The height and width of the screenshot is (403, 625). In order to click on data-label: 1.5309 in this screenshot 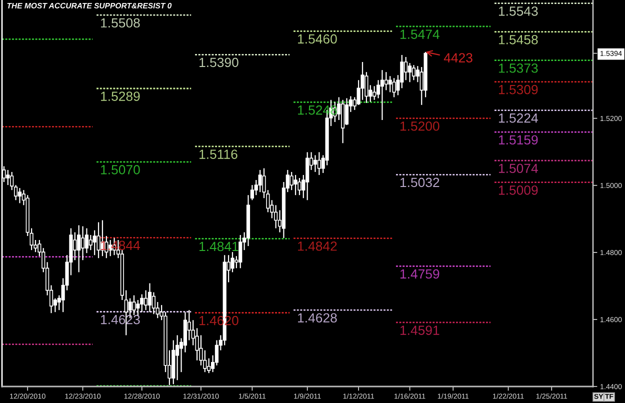, I will do `click(518, 89)`.